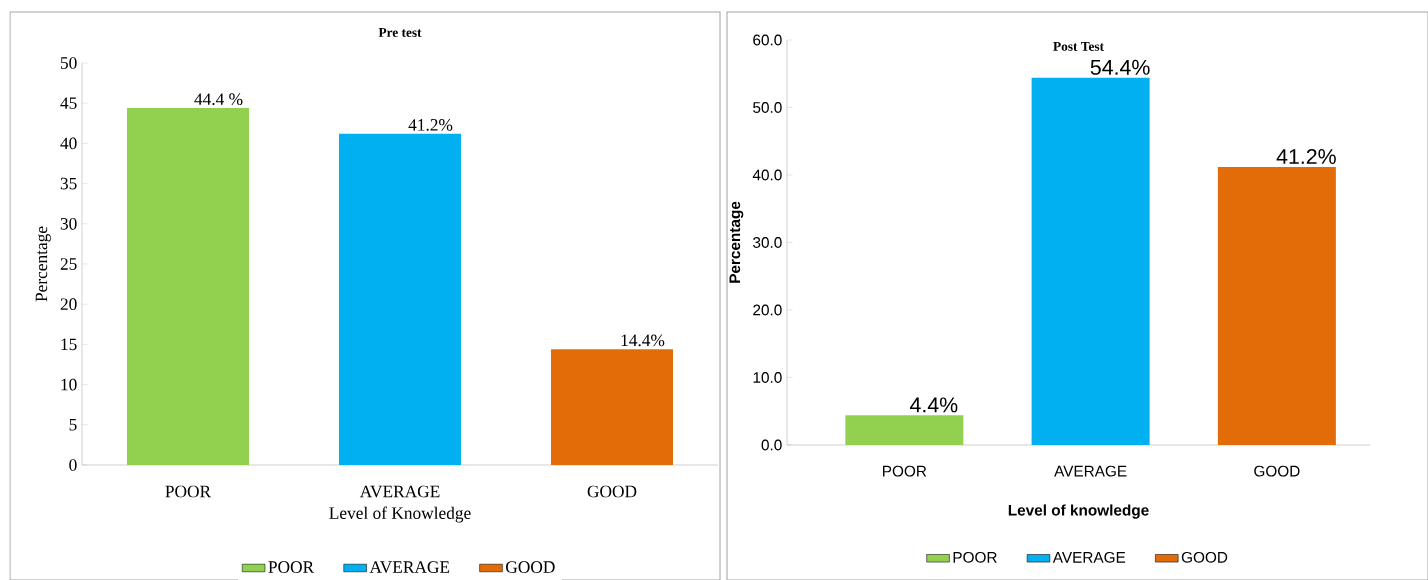 This screenshot has height=580, width=1428. I want to click on y-tick-label: 15, so click(69, 344).